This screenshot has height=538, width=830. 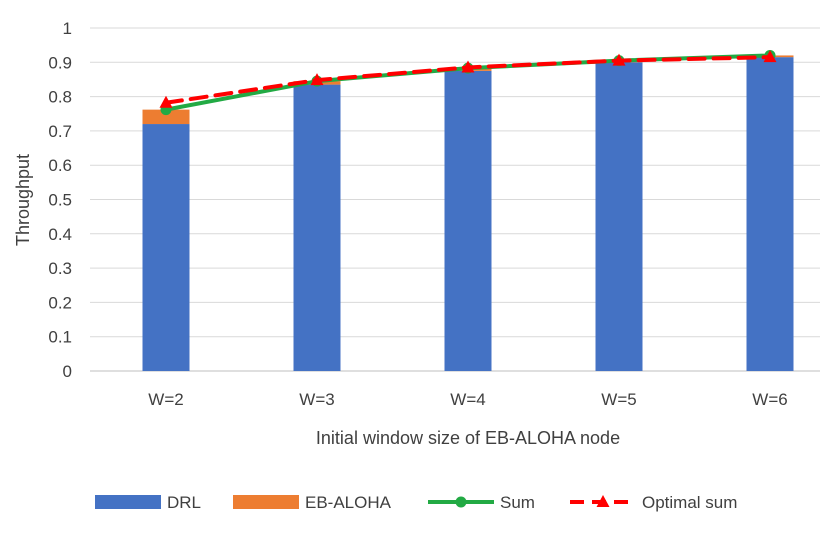 What do you see at coordinates (461, 502) in the screenshot?
I see `legend-marker-sum` at bounding box center [461, 502].